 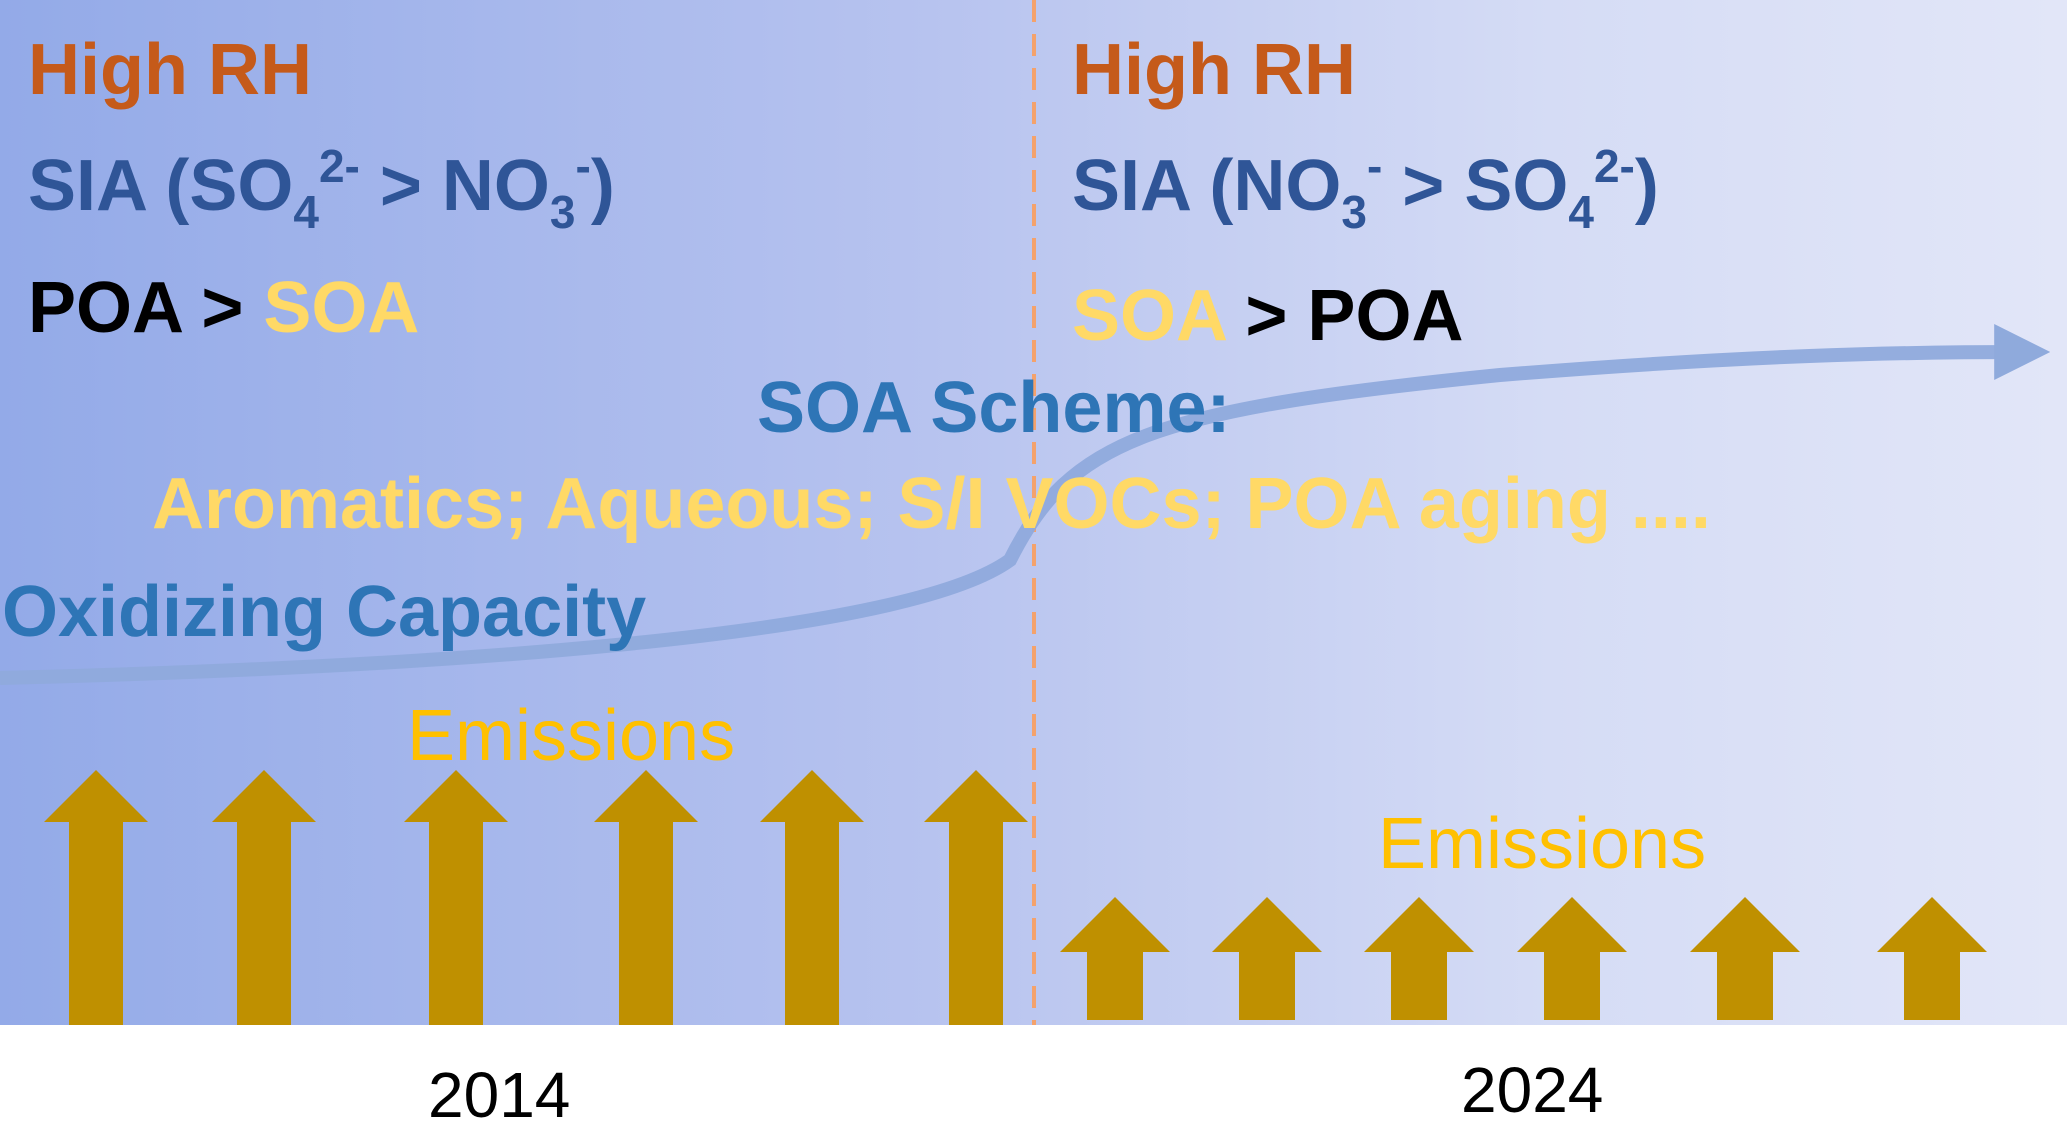 I want to click on emissions-label-2024: Emissions, so click(x=1542, y=844).